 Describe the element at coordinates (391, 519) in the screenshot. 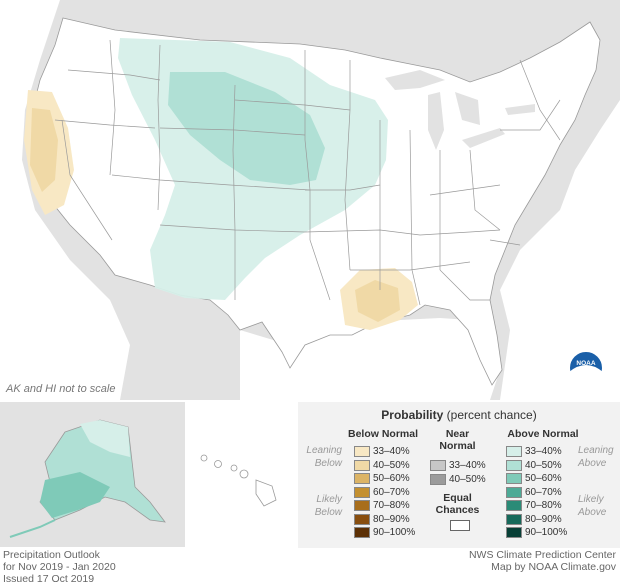

I see `below-swatch-label: 80–90%` at that location.